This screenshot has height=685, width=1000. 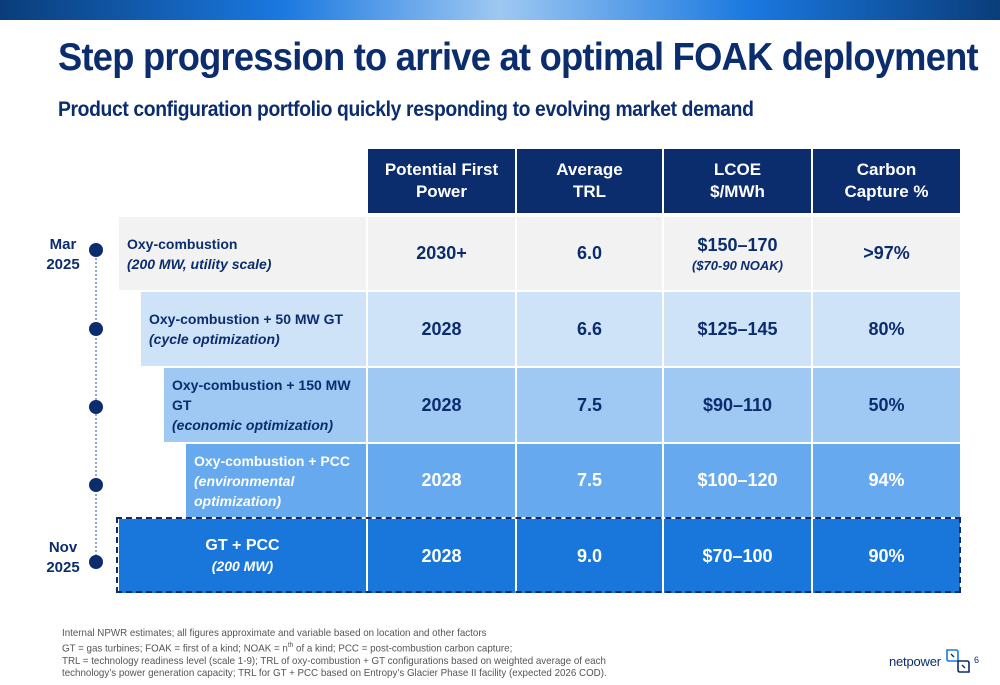 I want to click on cell-capture: 90%, so click(x=886, y=556).